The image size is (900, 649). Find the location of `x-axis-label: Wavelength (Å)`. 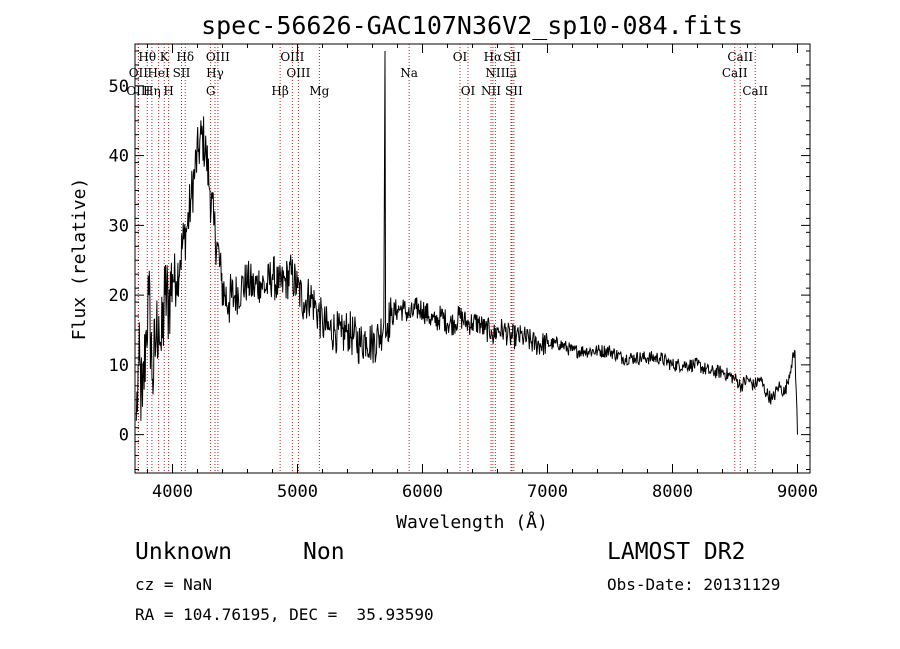

x-axis-label: Wavelength (Å) is located at coordinates (472, 522).